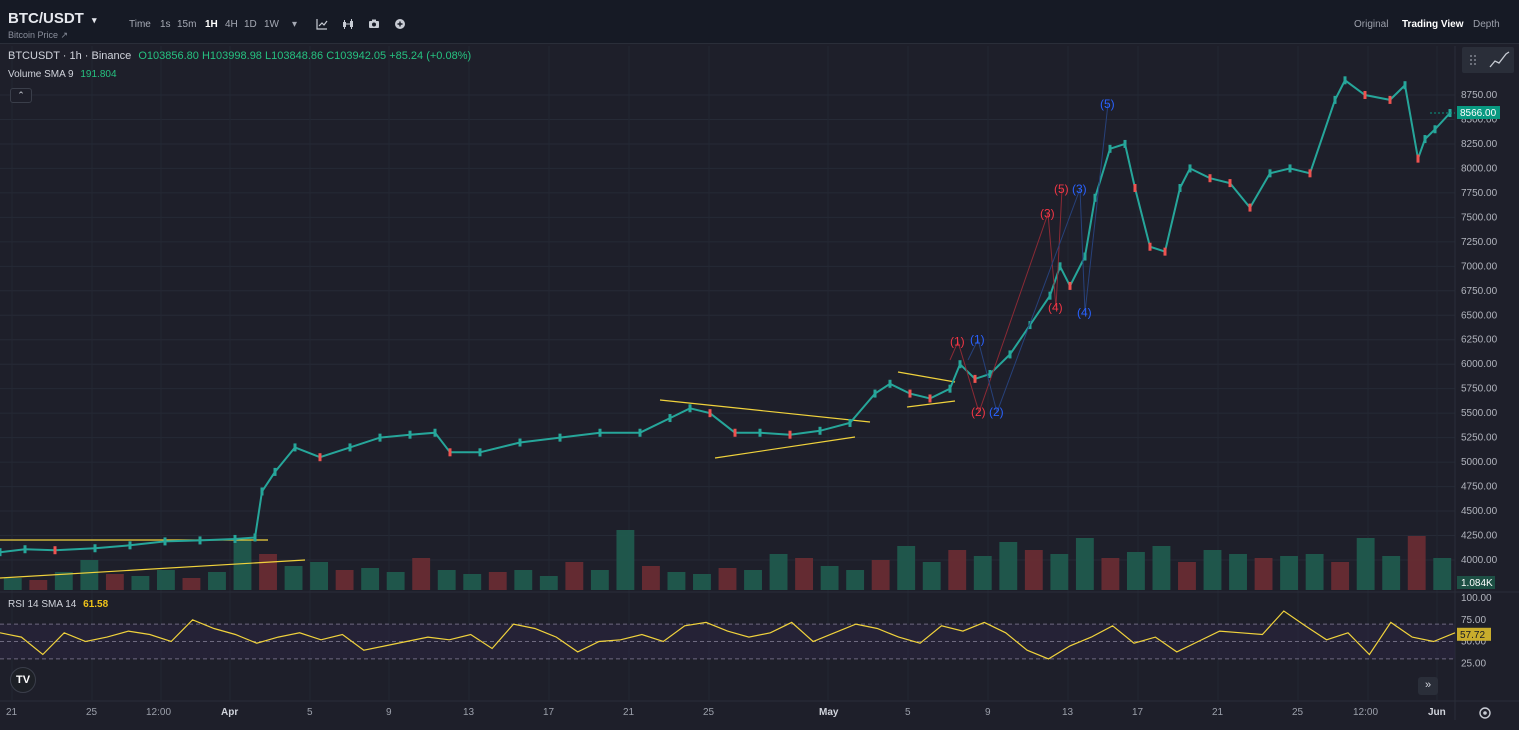 The width and height of the screenshot is (1519, 730). Describe the element at coordinates (728, 635) in the screenshot. I see `rsi-line` at that location.